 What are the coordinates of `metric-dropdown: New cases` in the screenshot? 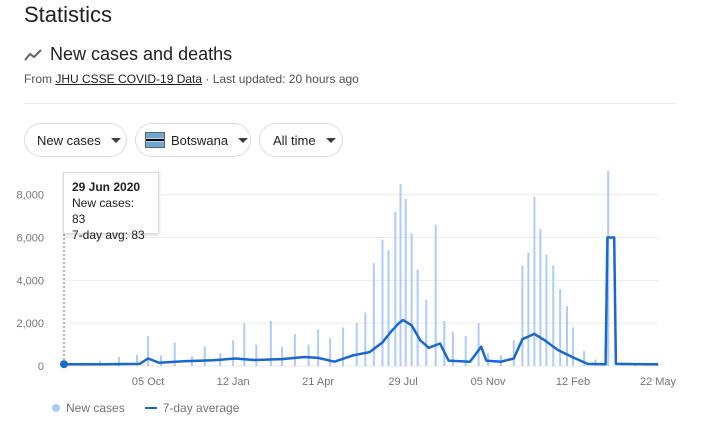 It's located at (75, 140).